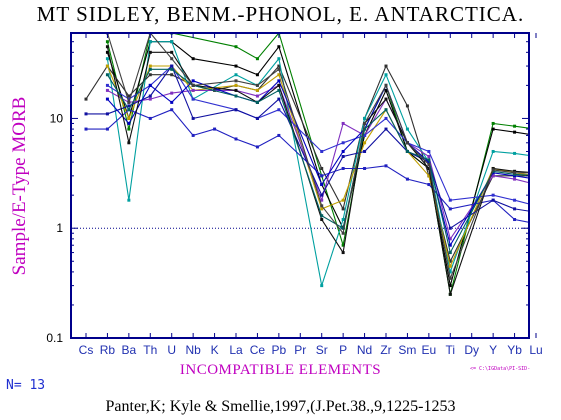 This screenshot has width=561, height=420. What do you see at coordinates (493, 350) in the screenshot?
I see `x-tick-label: Y` at bounding box center [493, 350].